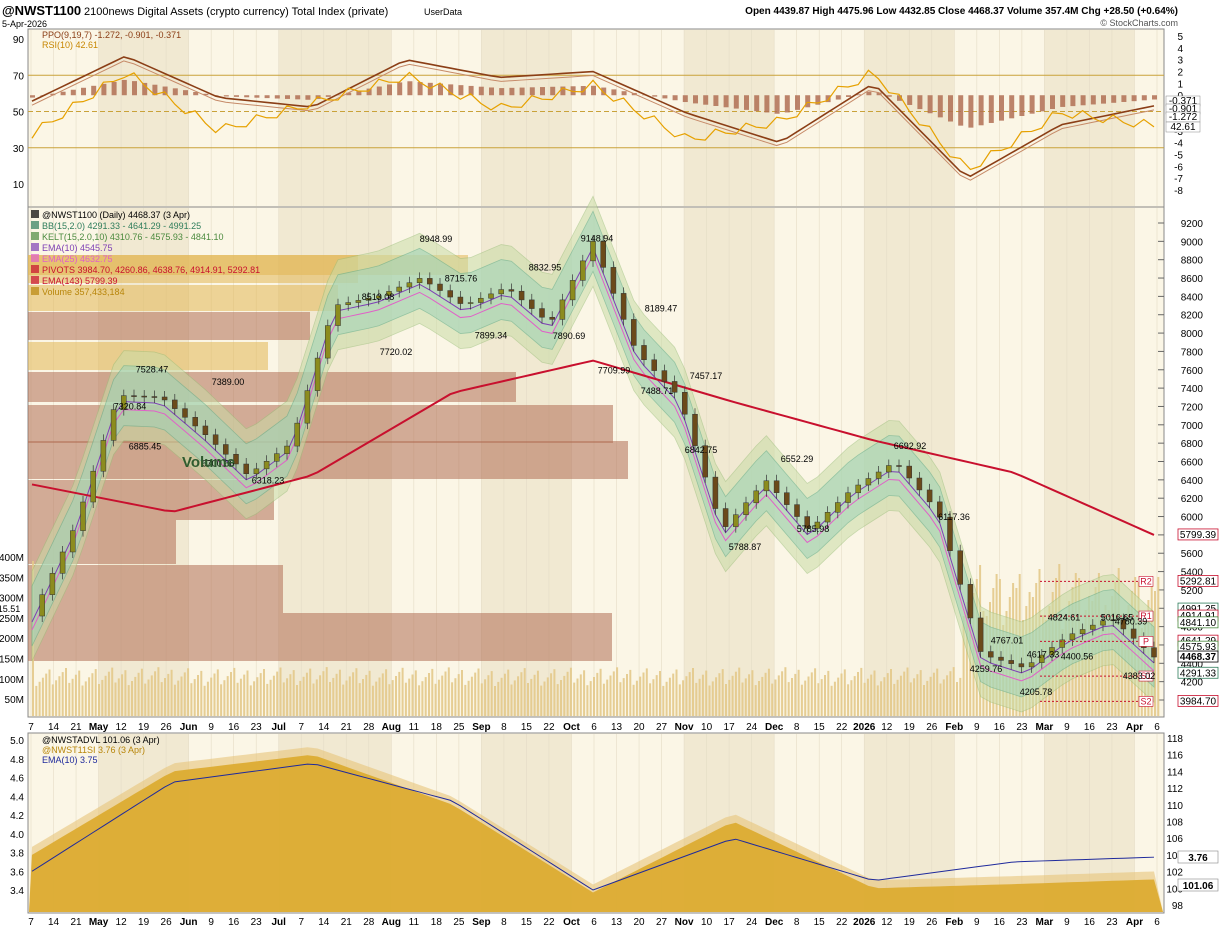 The height and width of the screenshot is (931, 1222). I want to click on x-tick-label: Mar, so click(1045, 727).